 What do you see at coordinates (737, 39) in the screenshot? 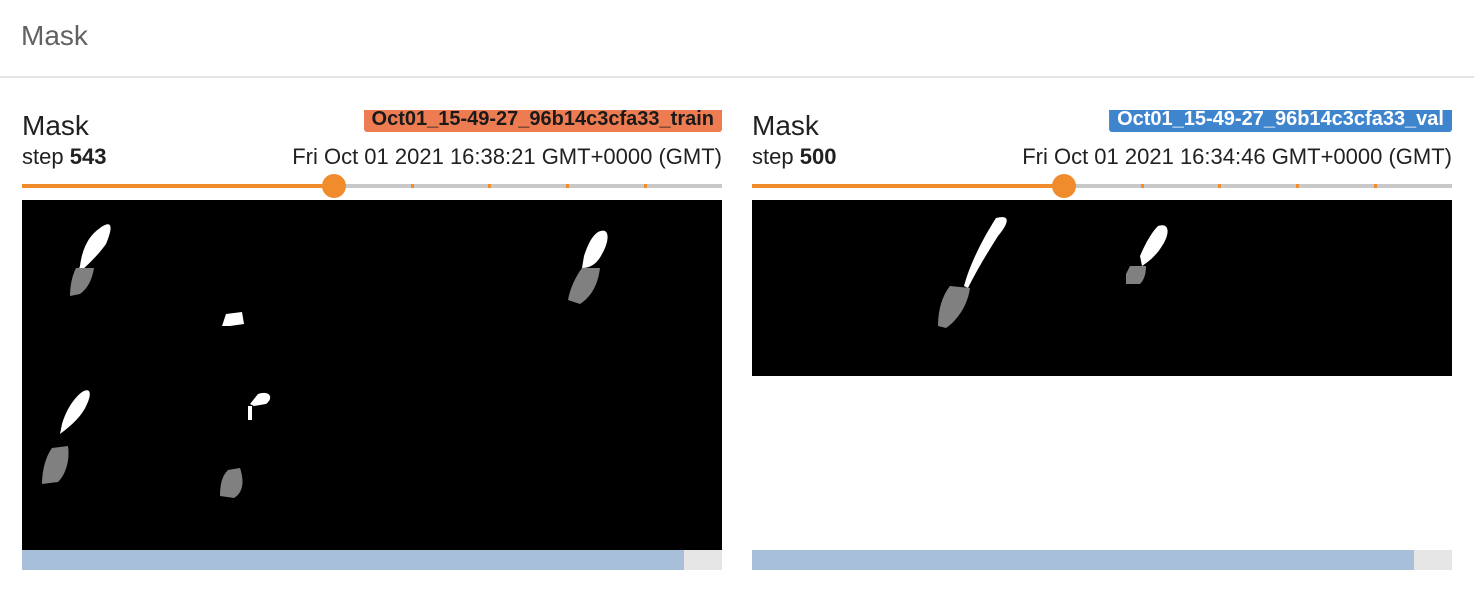
I see `section-header: Mask` at bounding box center [737, 39].